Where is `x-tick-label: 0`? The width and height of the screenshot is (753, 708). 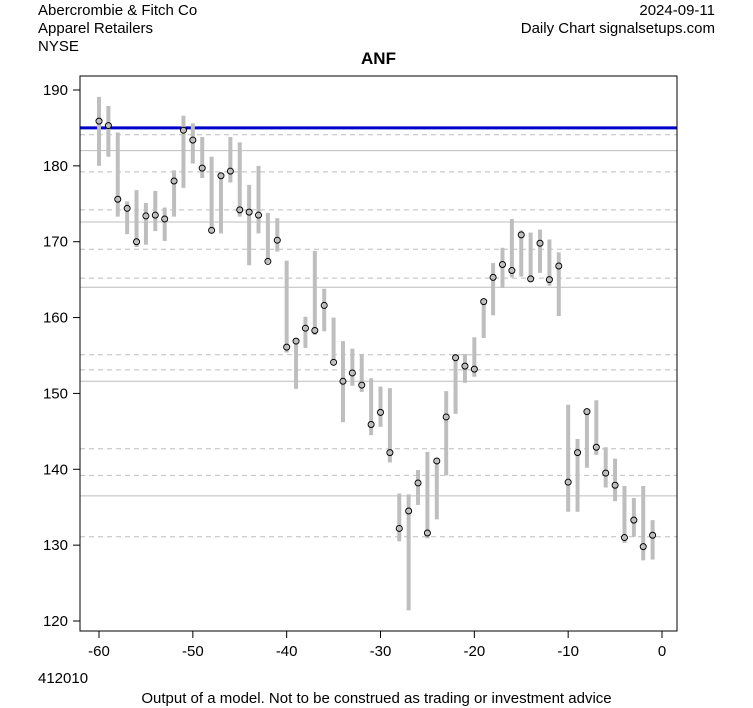 x-tick-label: 0 is located at coordinates (662, 651).